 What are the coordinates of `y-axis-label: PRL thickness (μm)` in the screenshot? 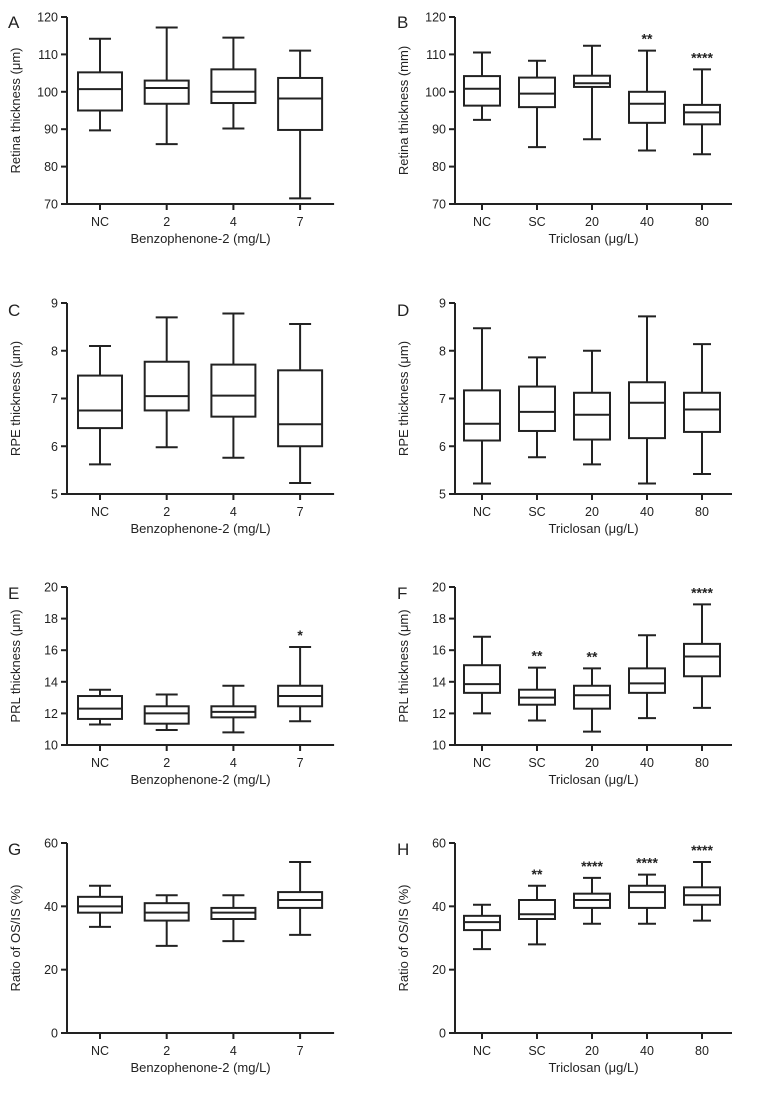 It's located at (15, 665).